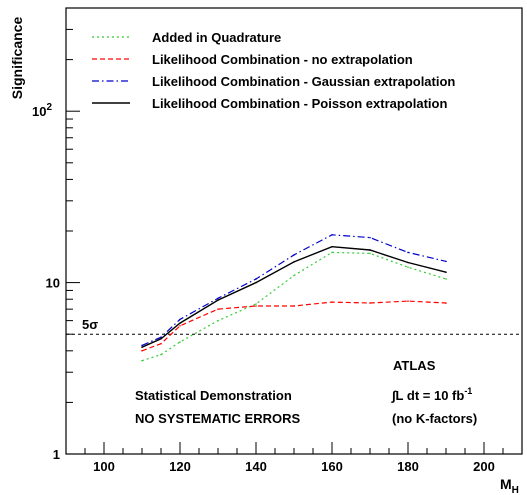 The height and width of the screenshot is (495, 527). I want to click on annotation-1: ATLAS, so click(414, 365).